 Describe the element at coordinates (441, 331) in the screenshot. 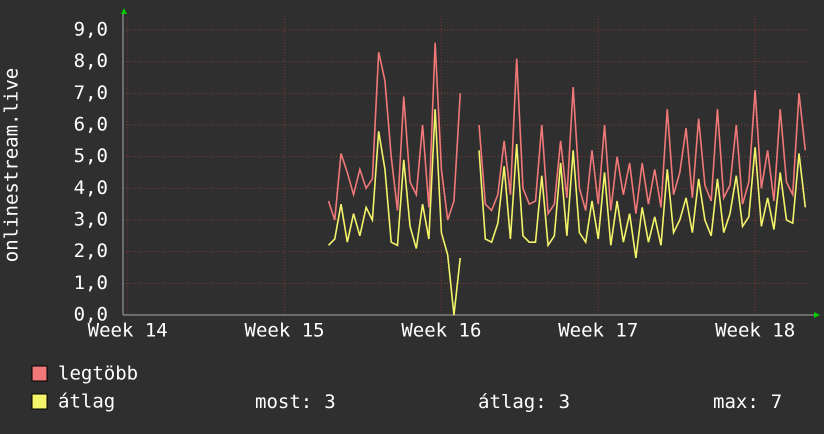

I see `x-tick-label: Week 16` at that location.